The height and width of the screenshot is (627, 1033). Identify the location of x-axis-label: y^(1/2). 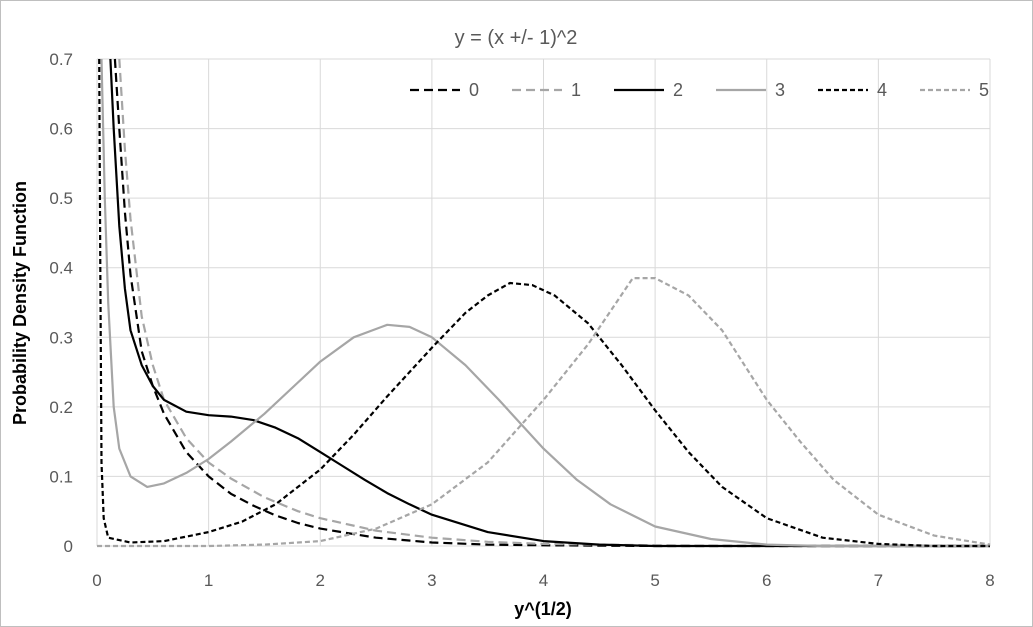
(543, 609).